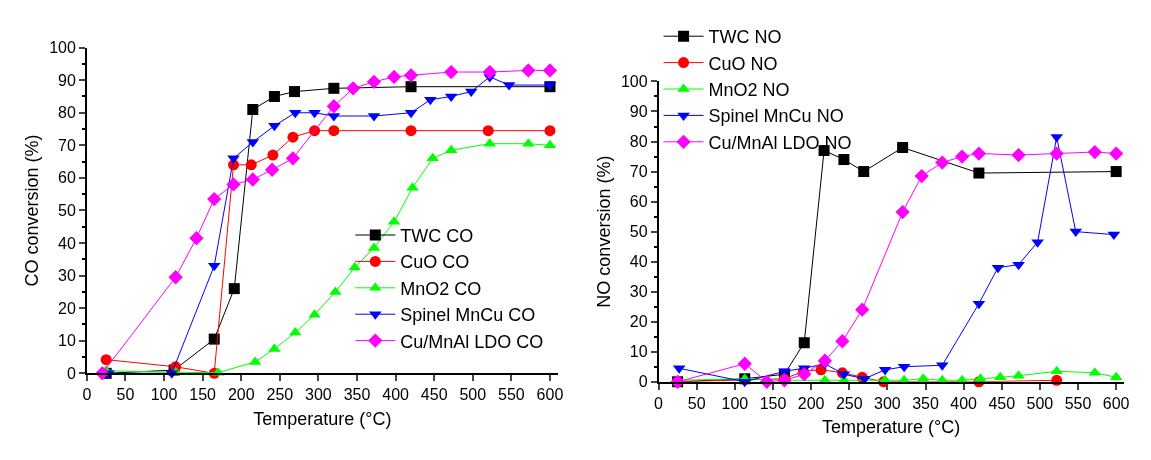  I want to click on legend-label: Cu/MnAl LDO NO, so click(780, 142).